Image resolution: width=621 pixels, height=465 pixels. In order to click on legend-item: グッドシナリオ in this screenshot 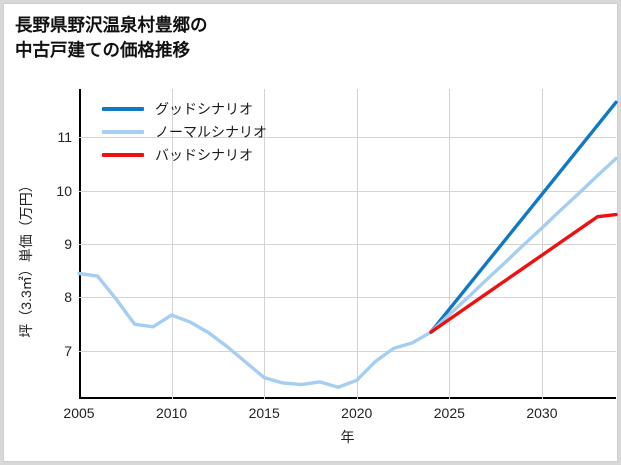, I will do `click(207, 108)`.